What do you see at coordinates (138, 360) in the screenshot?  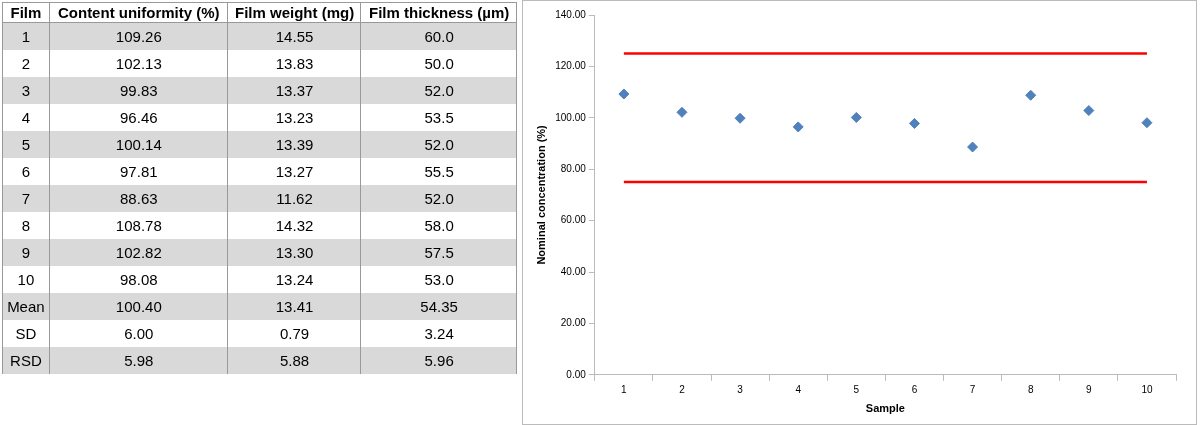 I see `data-label: 5.98` at bounding box center [138, 360].